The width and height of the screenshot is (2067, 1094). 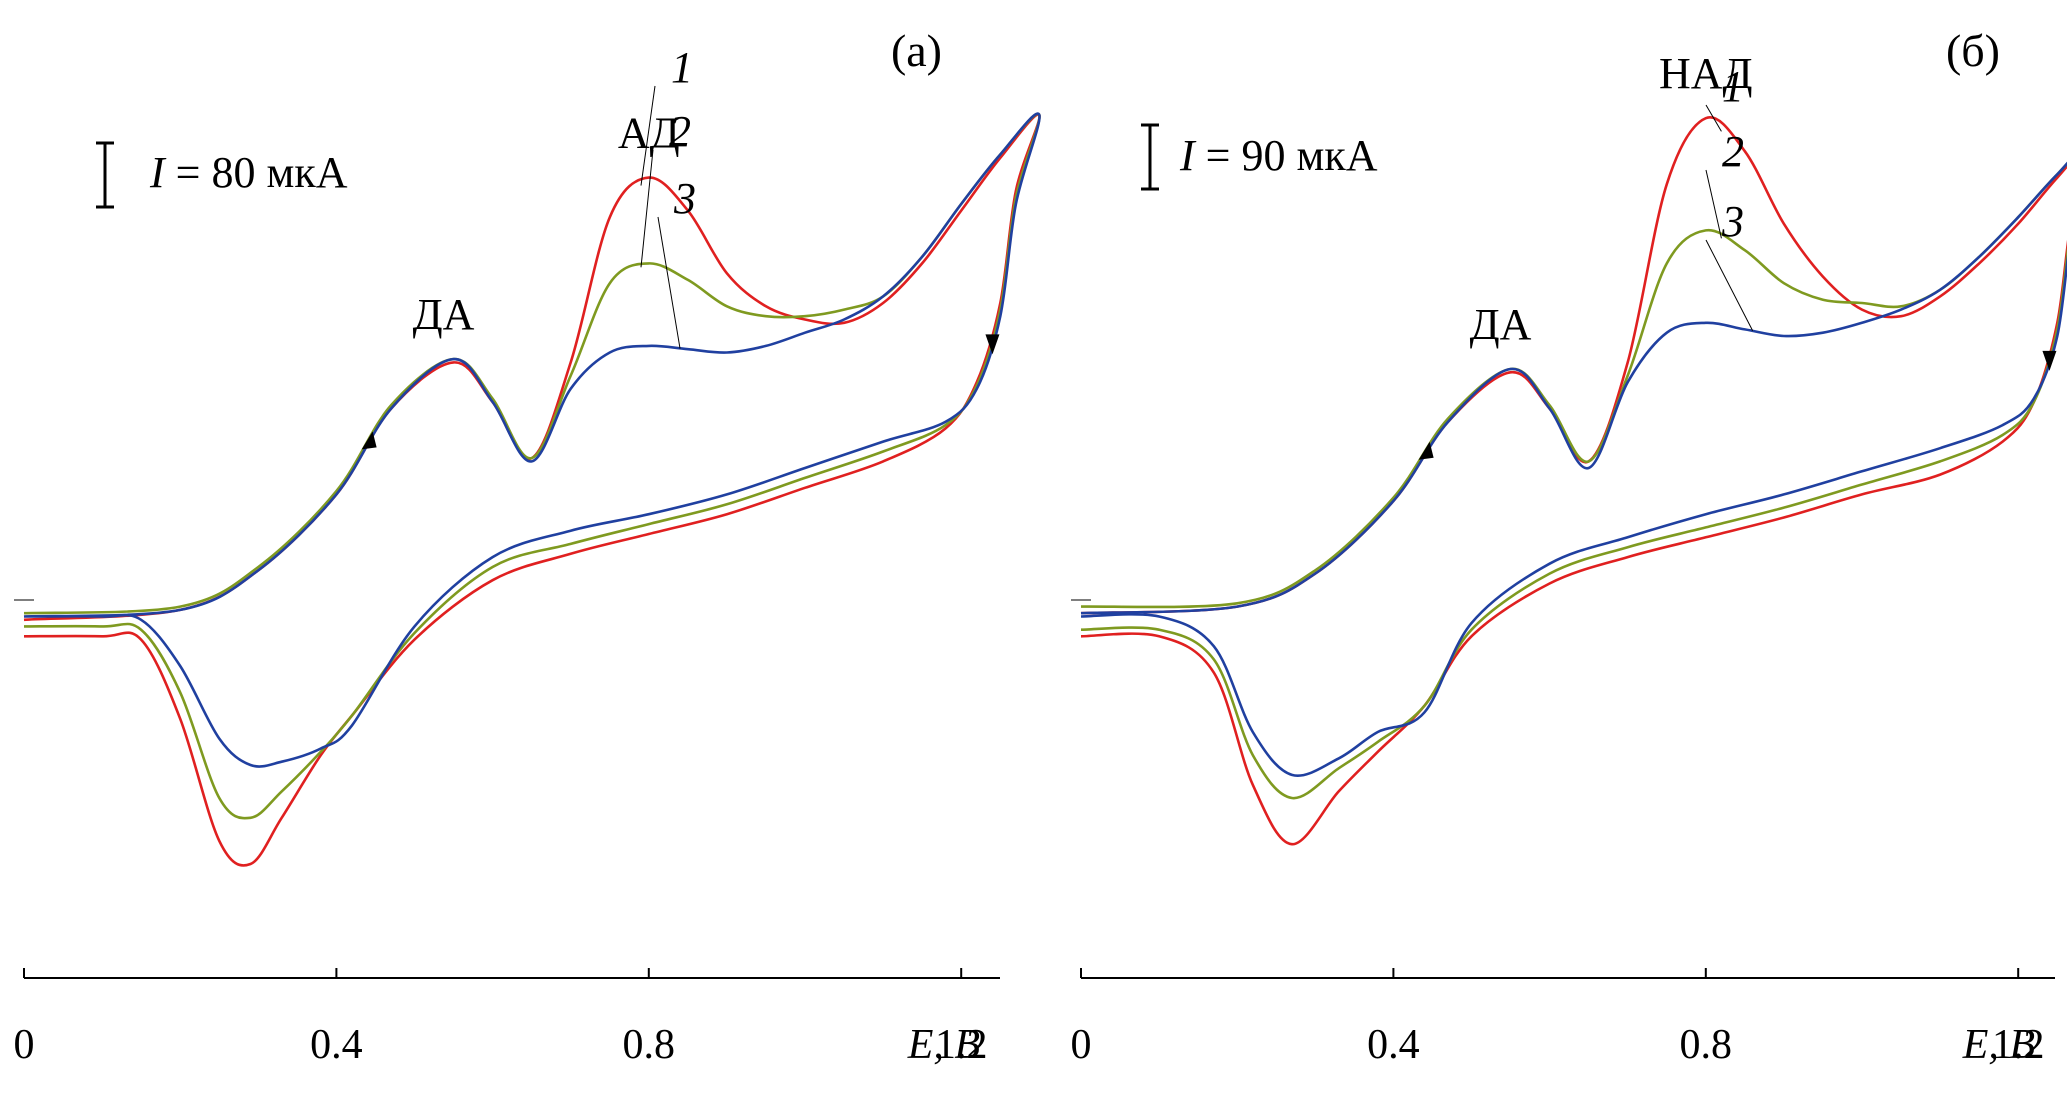 I want to click on panel-label: (a), so click(x=916, y=50).